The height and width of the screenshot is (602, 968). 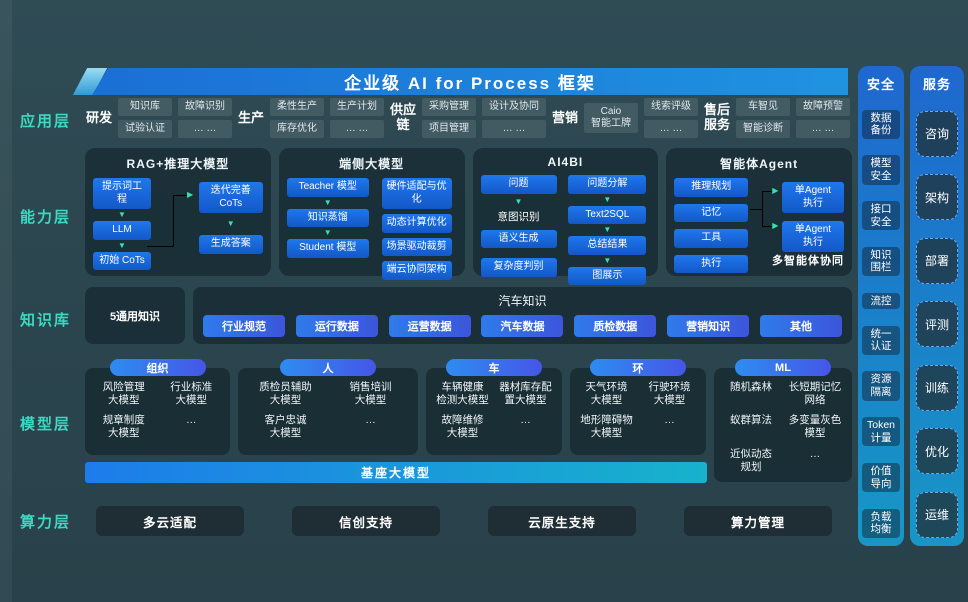 What do you see at coordinates (936, 84) in the screenshot?
I see `service-title: 服务` at bounding box center [936, 84].